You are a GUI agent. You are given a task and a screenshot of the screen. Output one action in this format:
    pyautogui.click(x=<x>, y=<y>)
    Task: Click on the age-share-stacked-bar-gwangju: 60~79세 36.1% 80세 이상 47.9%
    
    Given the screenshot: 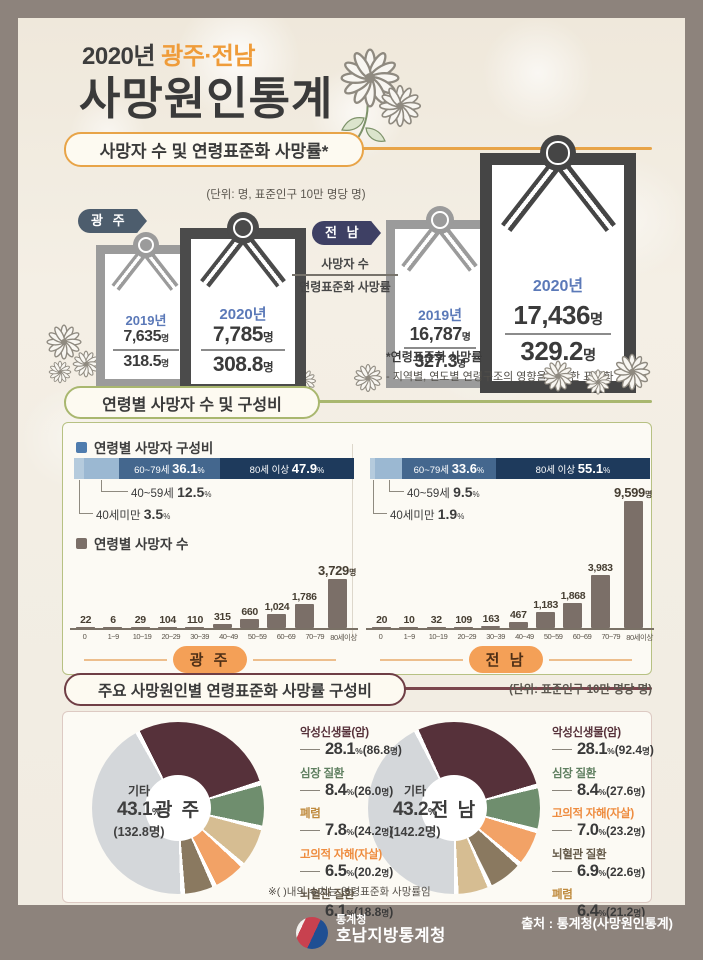 What is the action you would take?
    pyautogui.click(x=214, y=468)
    